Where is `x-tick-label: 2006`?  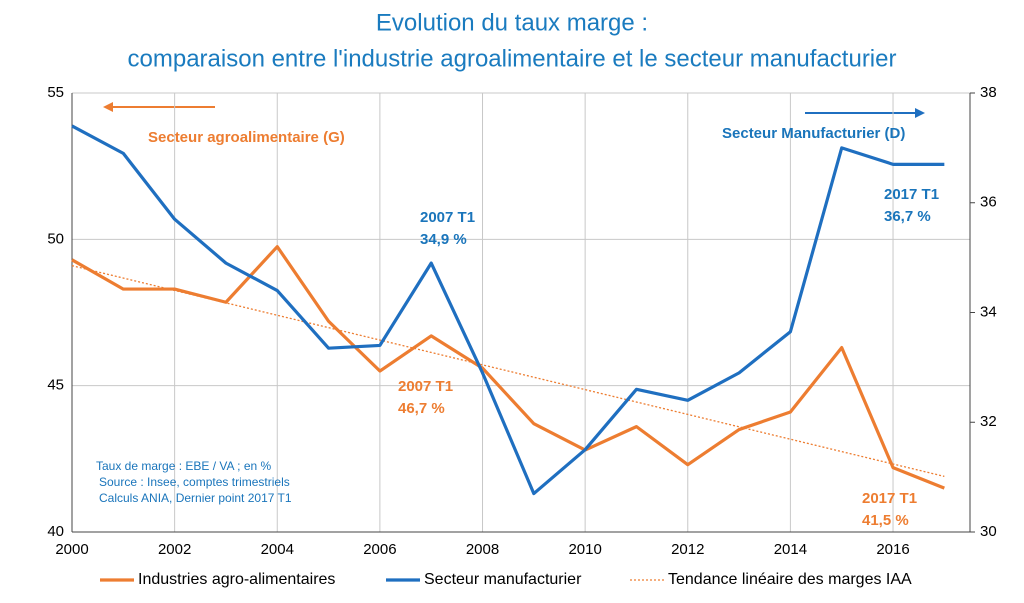 x-tick-label: 2006 is located at coordinates (379, 549).